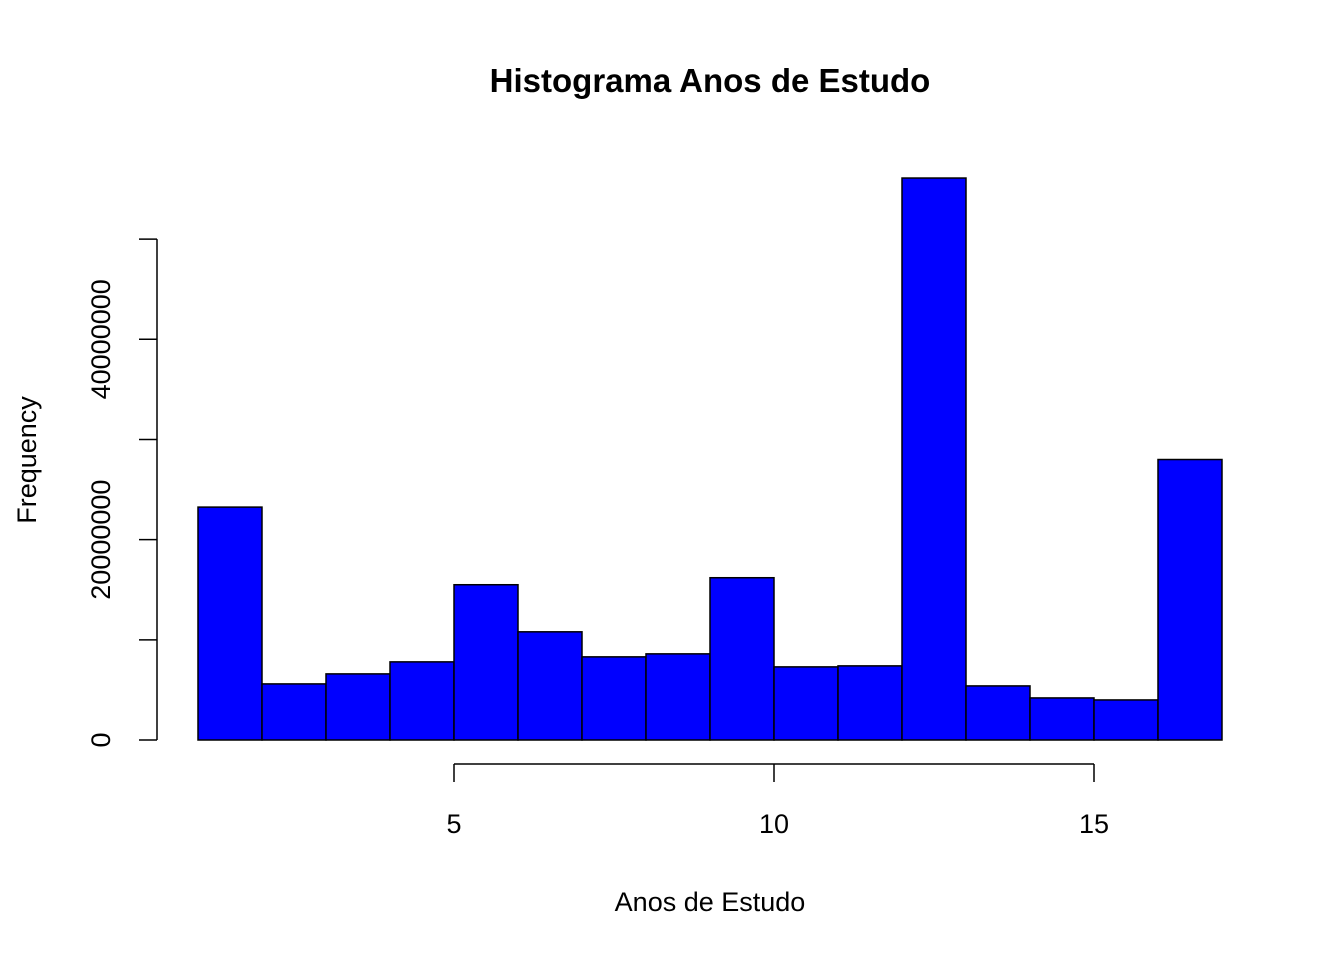 The height and width of the screenshot is (960, 1344). What do you see at coordinates (774, 824) in the screenshot?
I see `x-tick-label: 10` at bounding box center [774, 824].